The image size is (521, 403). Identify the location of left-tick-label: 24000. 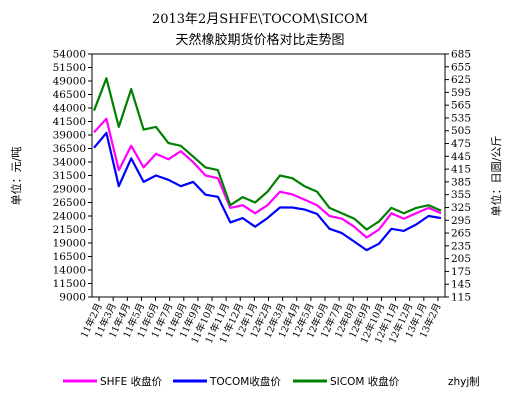
(69, 217).